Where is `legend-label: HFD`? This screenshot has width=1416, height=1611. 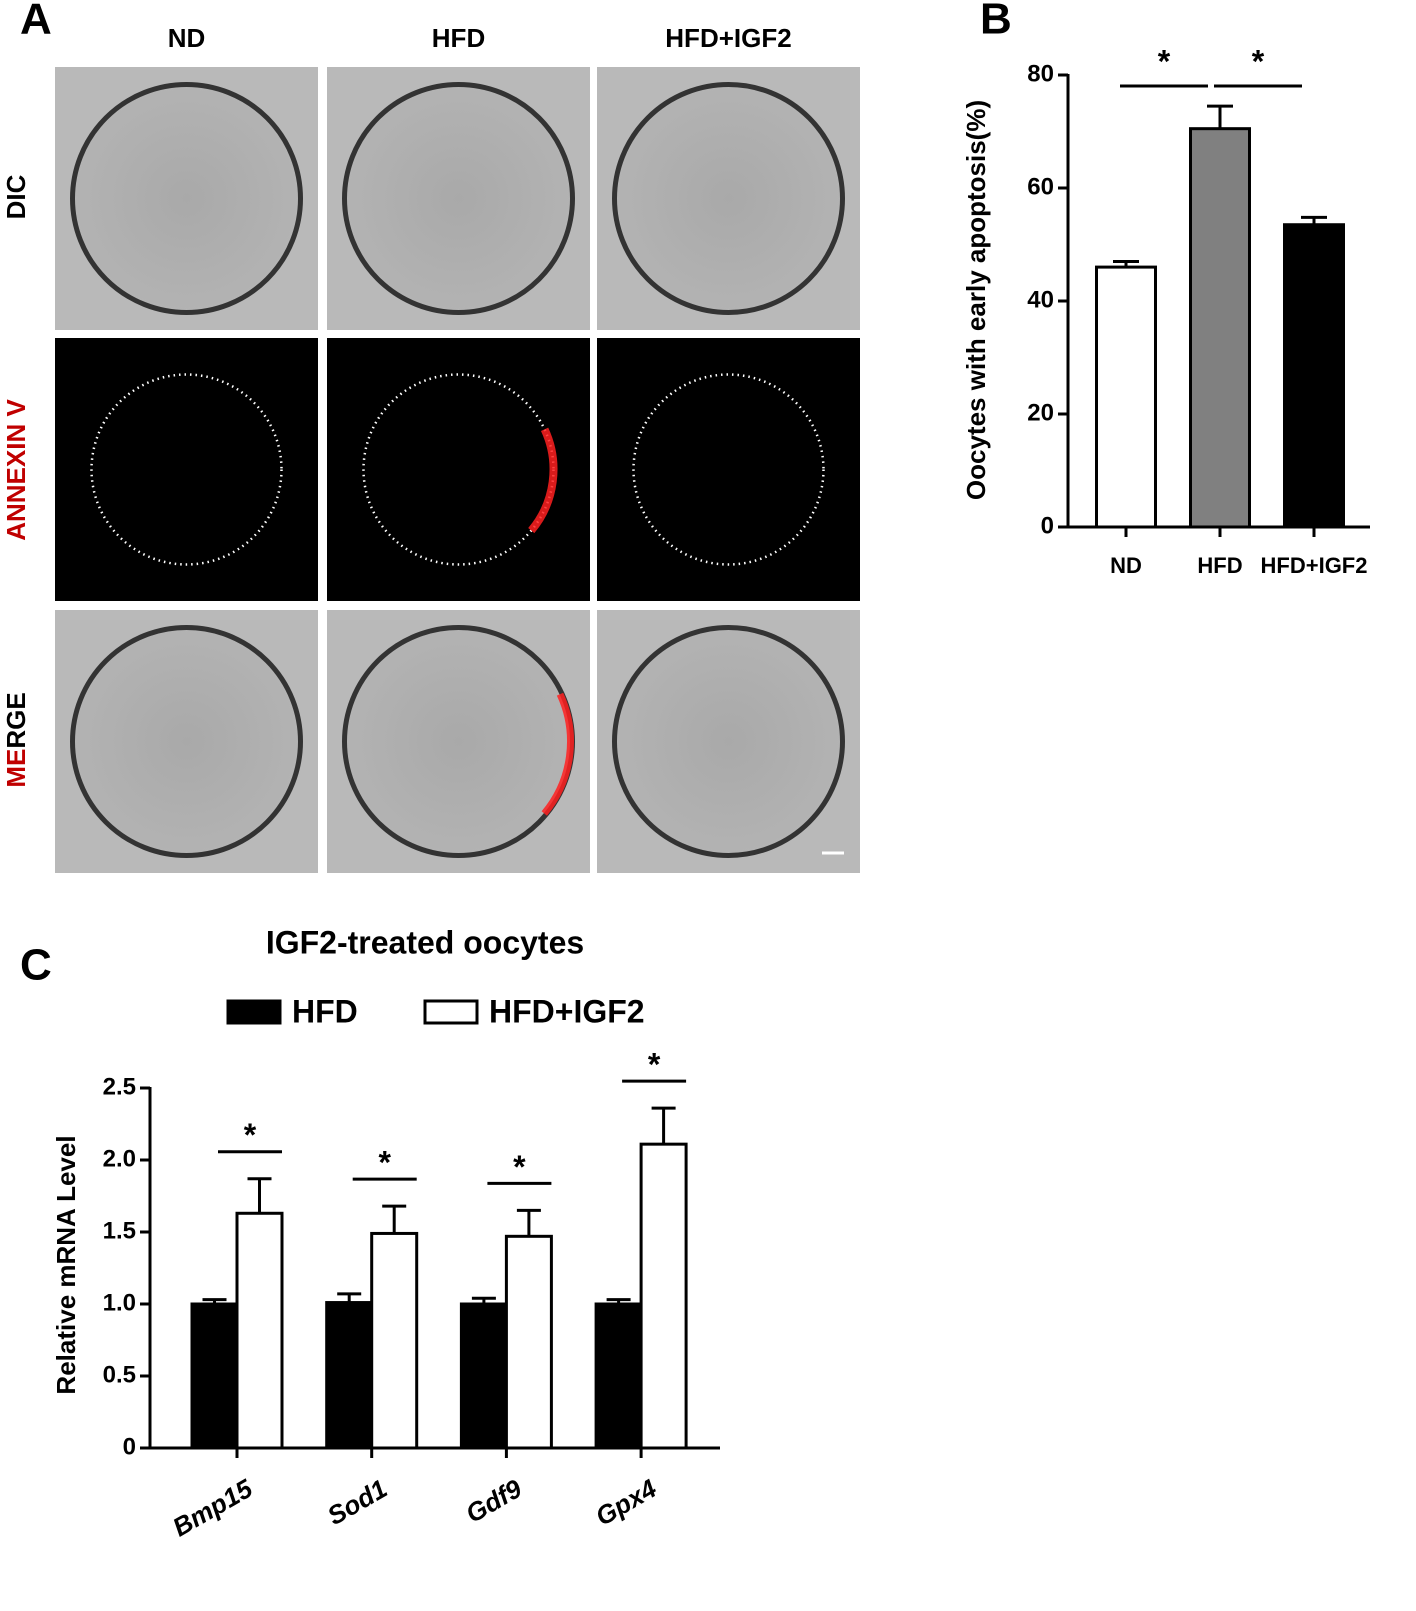 legend-label: HFD is located at coordinates (325, 1011).